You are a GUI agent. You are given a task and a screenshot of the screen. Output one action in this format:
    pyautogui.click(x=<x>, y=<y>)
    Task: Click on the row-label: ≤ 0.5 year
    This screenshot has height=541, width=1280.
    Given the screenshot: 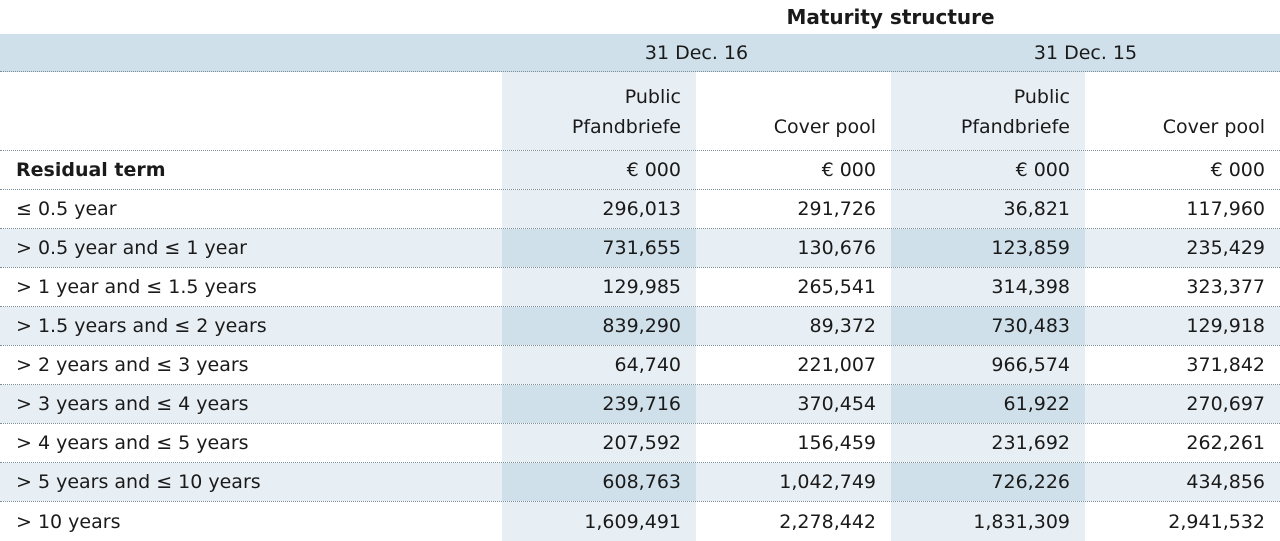 What is the action you would take?
    pyautogui.click(x=66, y=209)
    